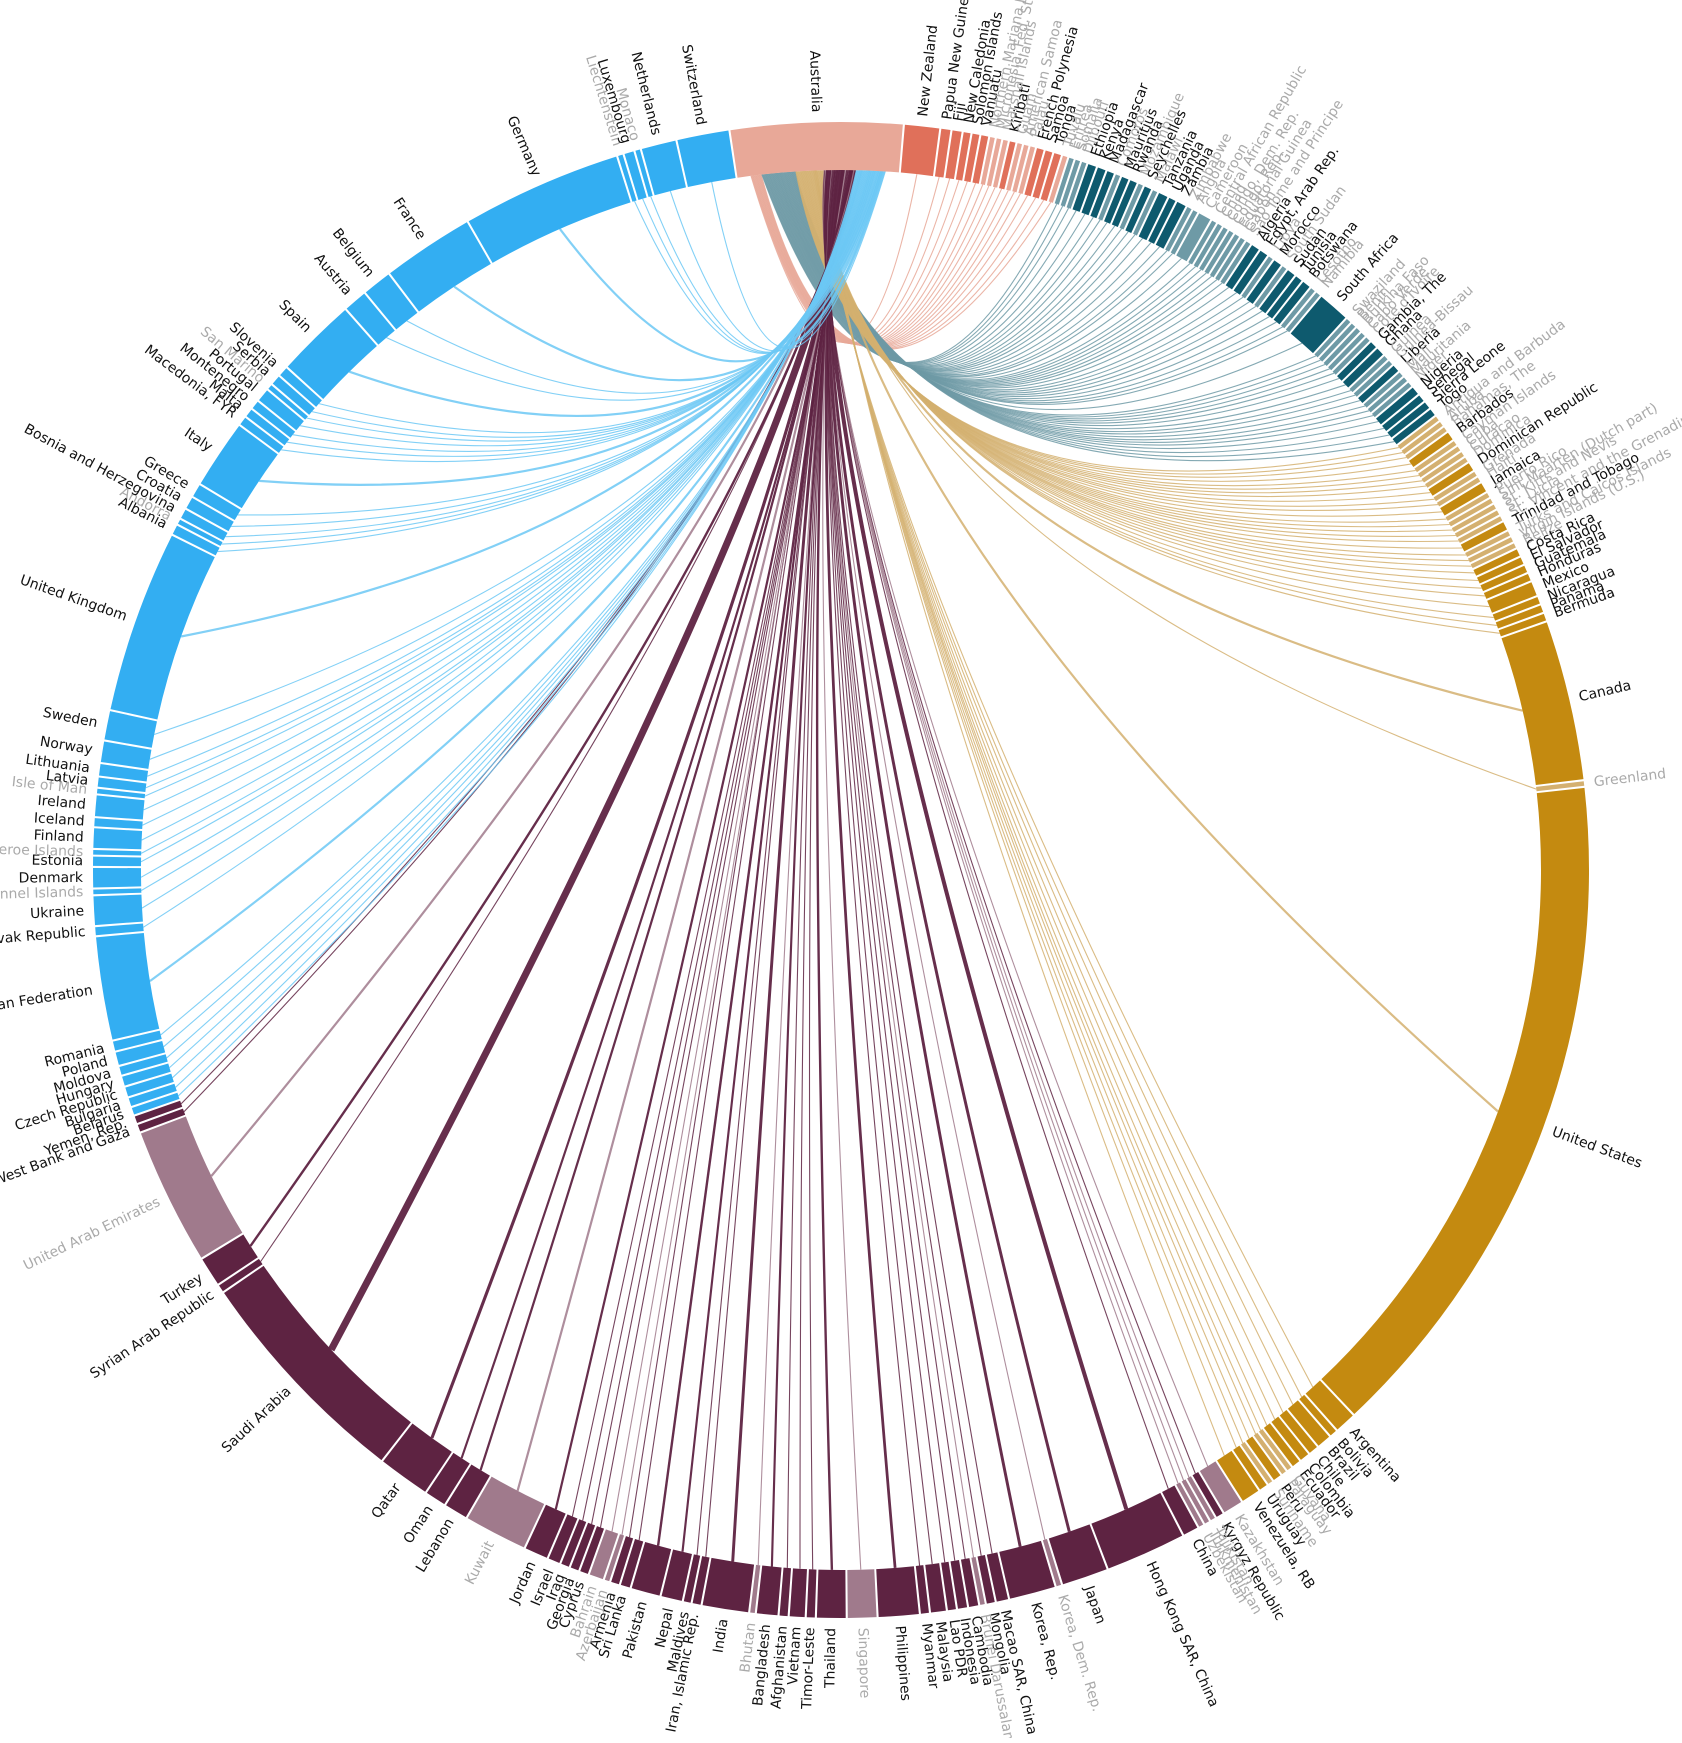  I want to click on arc-seychelles, so click(1138, 209).